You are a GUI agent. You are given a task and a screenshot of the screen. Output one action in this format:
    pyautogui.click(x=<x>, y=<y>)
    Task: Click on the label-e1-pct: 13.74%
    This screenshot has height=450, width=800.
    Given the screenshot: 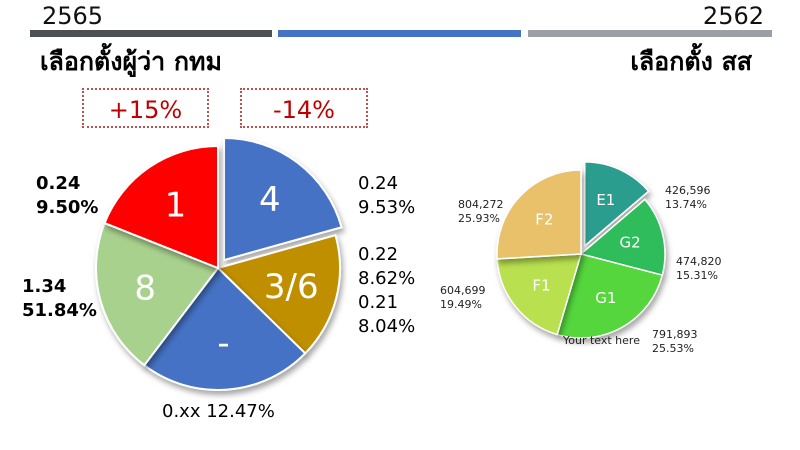 What is the action you would take?
    pyautogui.click(x=686, y=204)
    